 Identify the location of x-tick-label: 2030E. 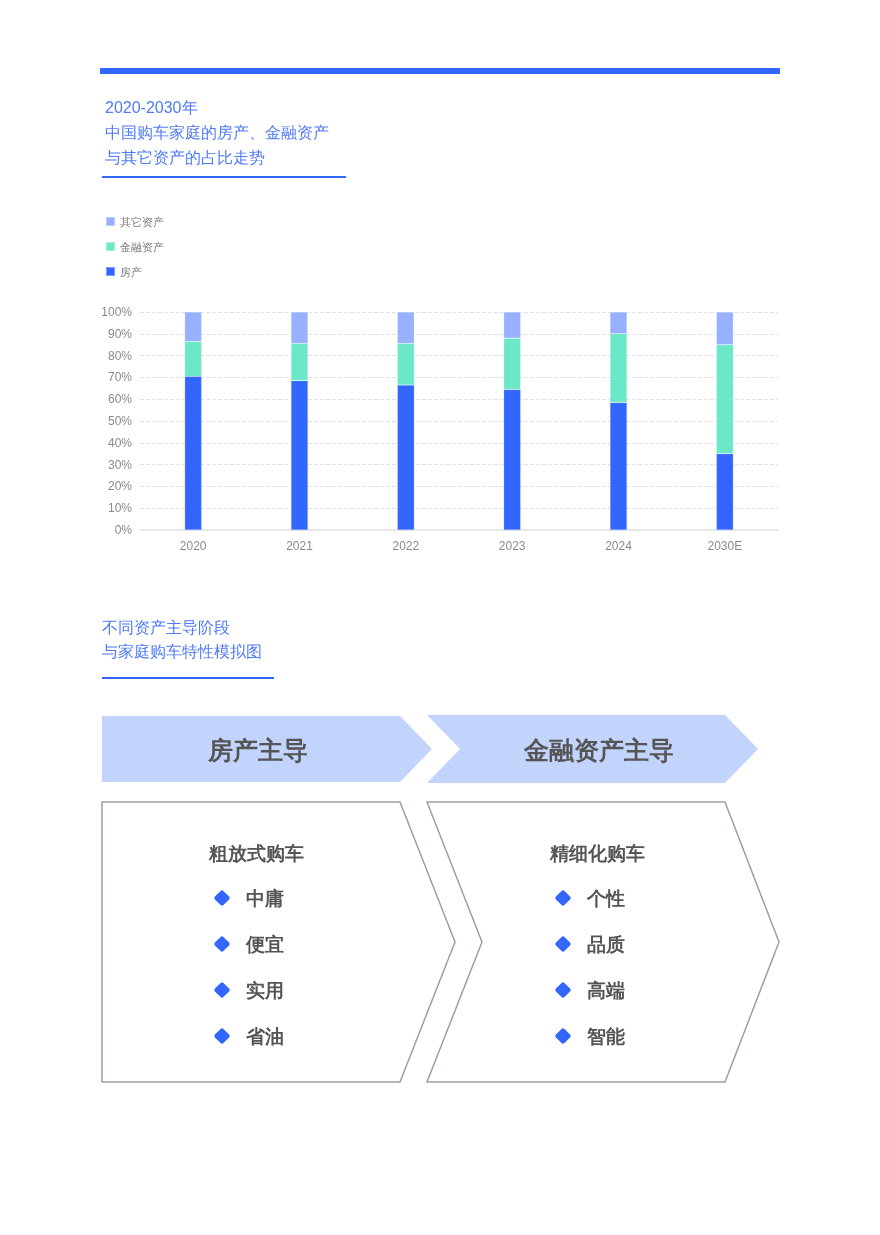
(725, 546).